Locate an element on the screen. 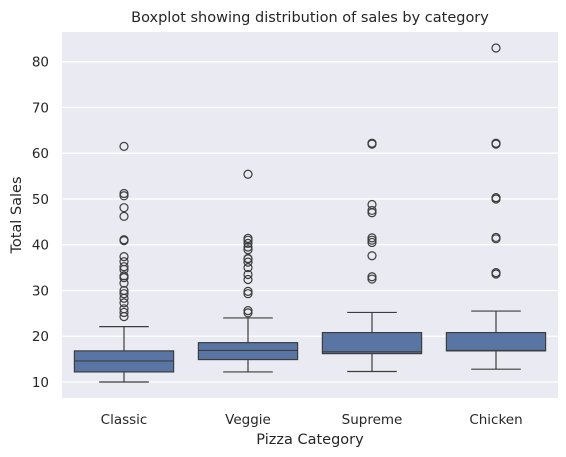  x-tick-label: Classic is located at coordinates (124, 420).